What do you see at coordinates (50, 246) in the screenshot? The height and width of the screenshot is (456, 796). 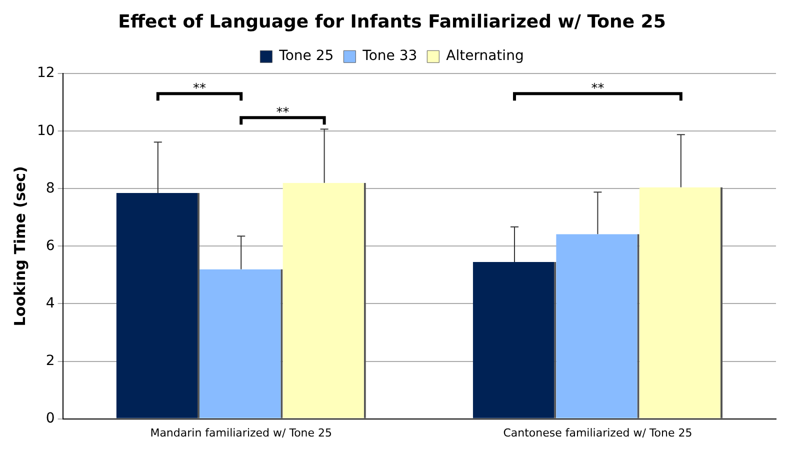 I see `y-tick-label: 6` at bounding box center [50, 246].